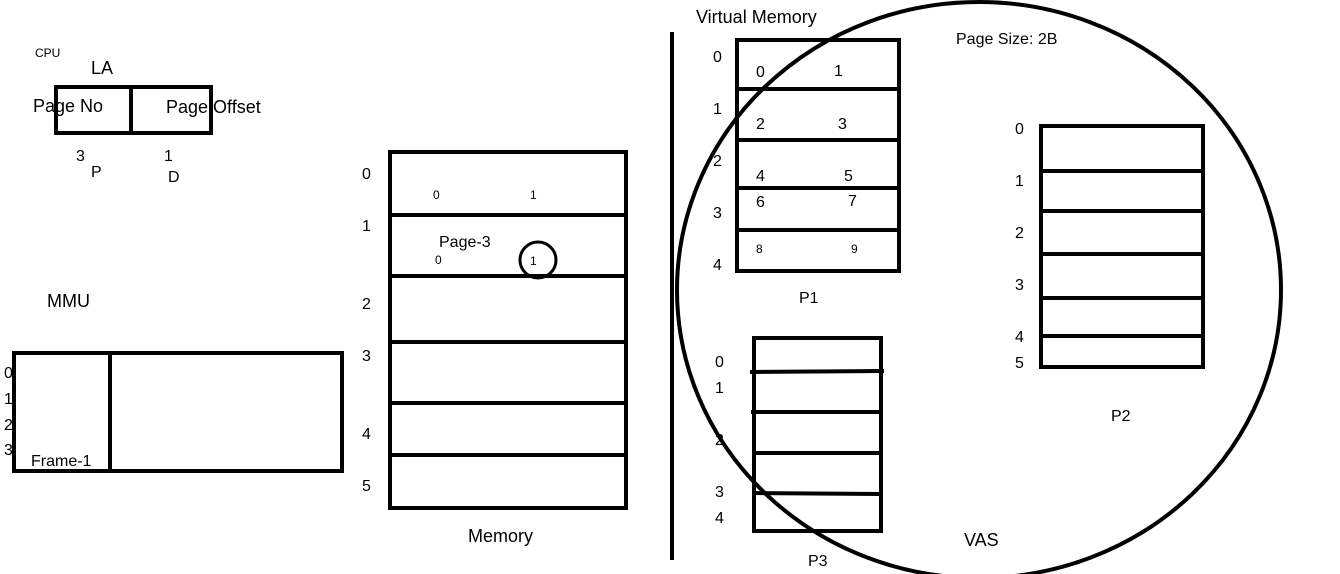 The width and height of the screenshot is (1340, 574). Describe the element at coordinates (719, 518) in the screenshot. I see `p3-page-number: 4` at that location.